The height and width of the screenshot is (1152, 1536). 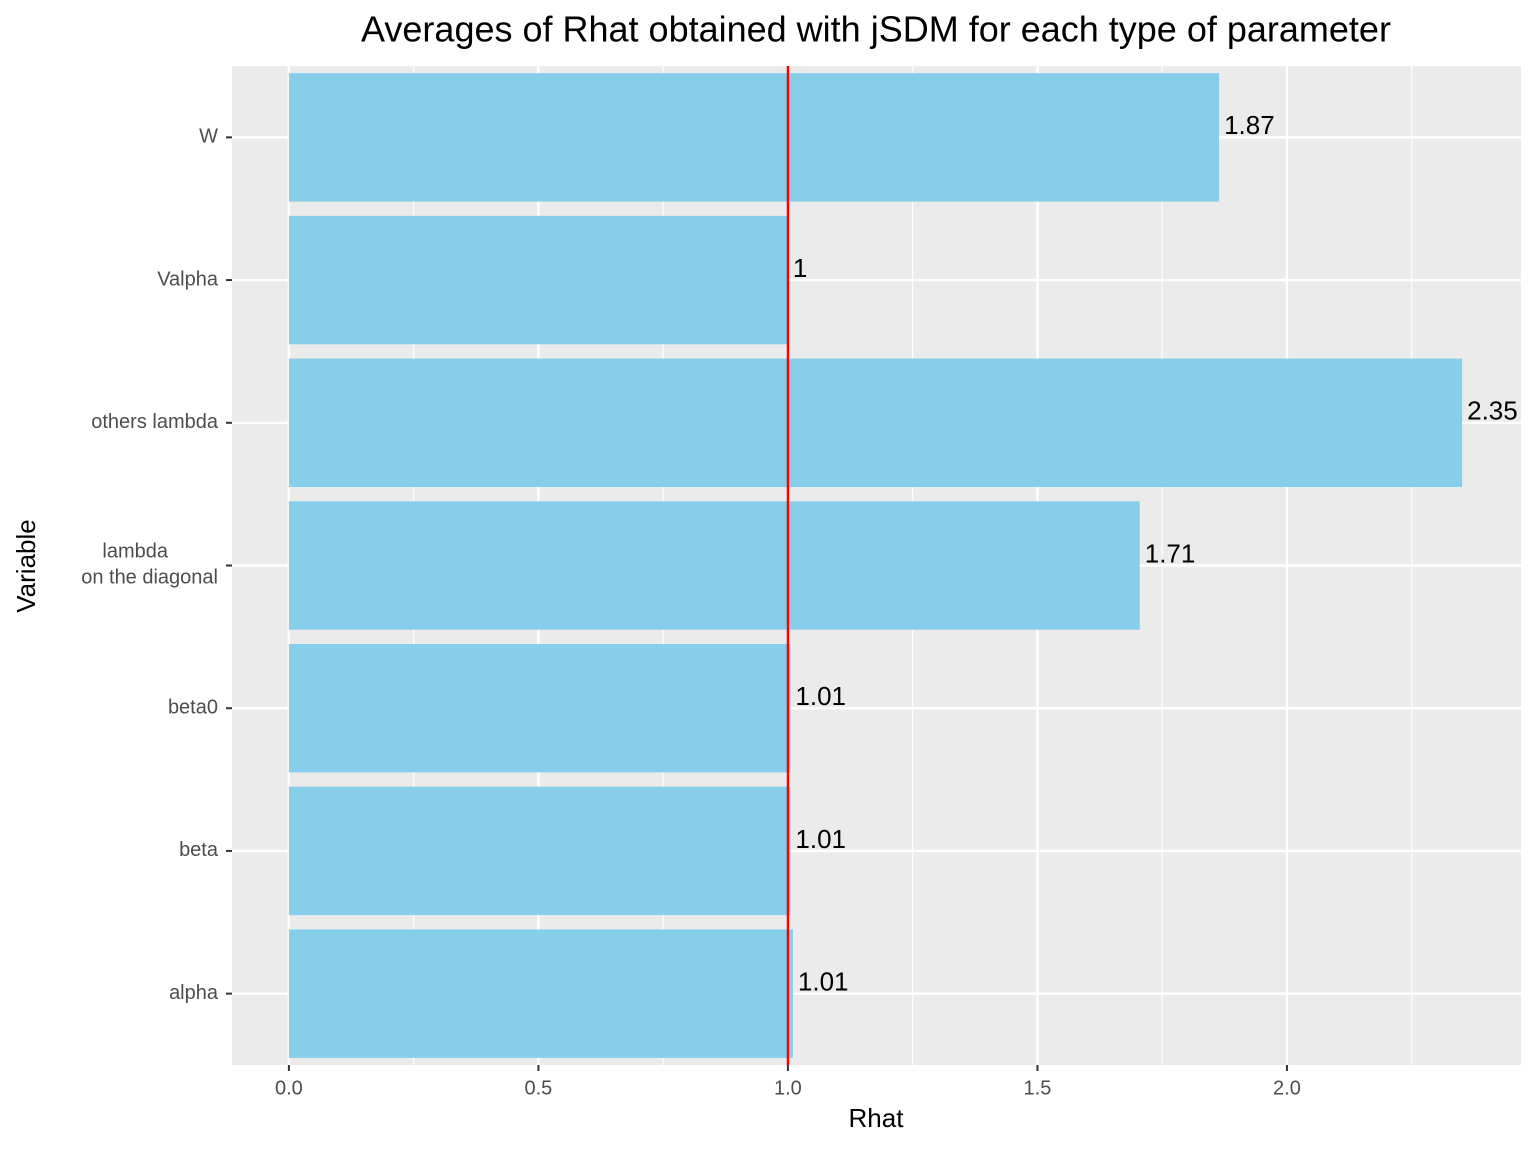 I want to click on y-tick-label: beta, so click(x=199, y=850).